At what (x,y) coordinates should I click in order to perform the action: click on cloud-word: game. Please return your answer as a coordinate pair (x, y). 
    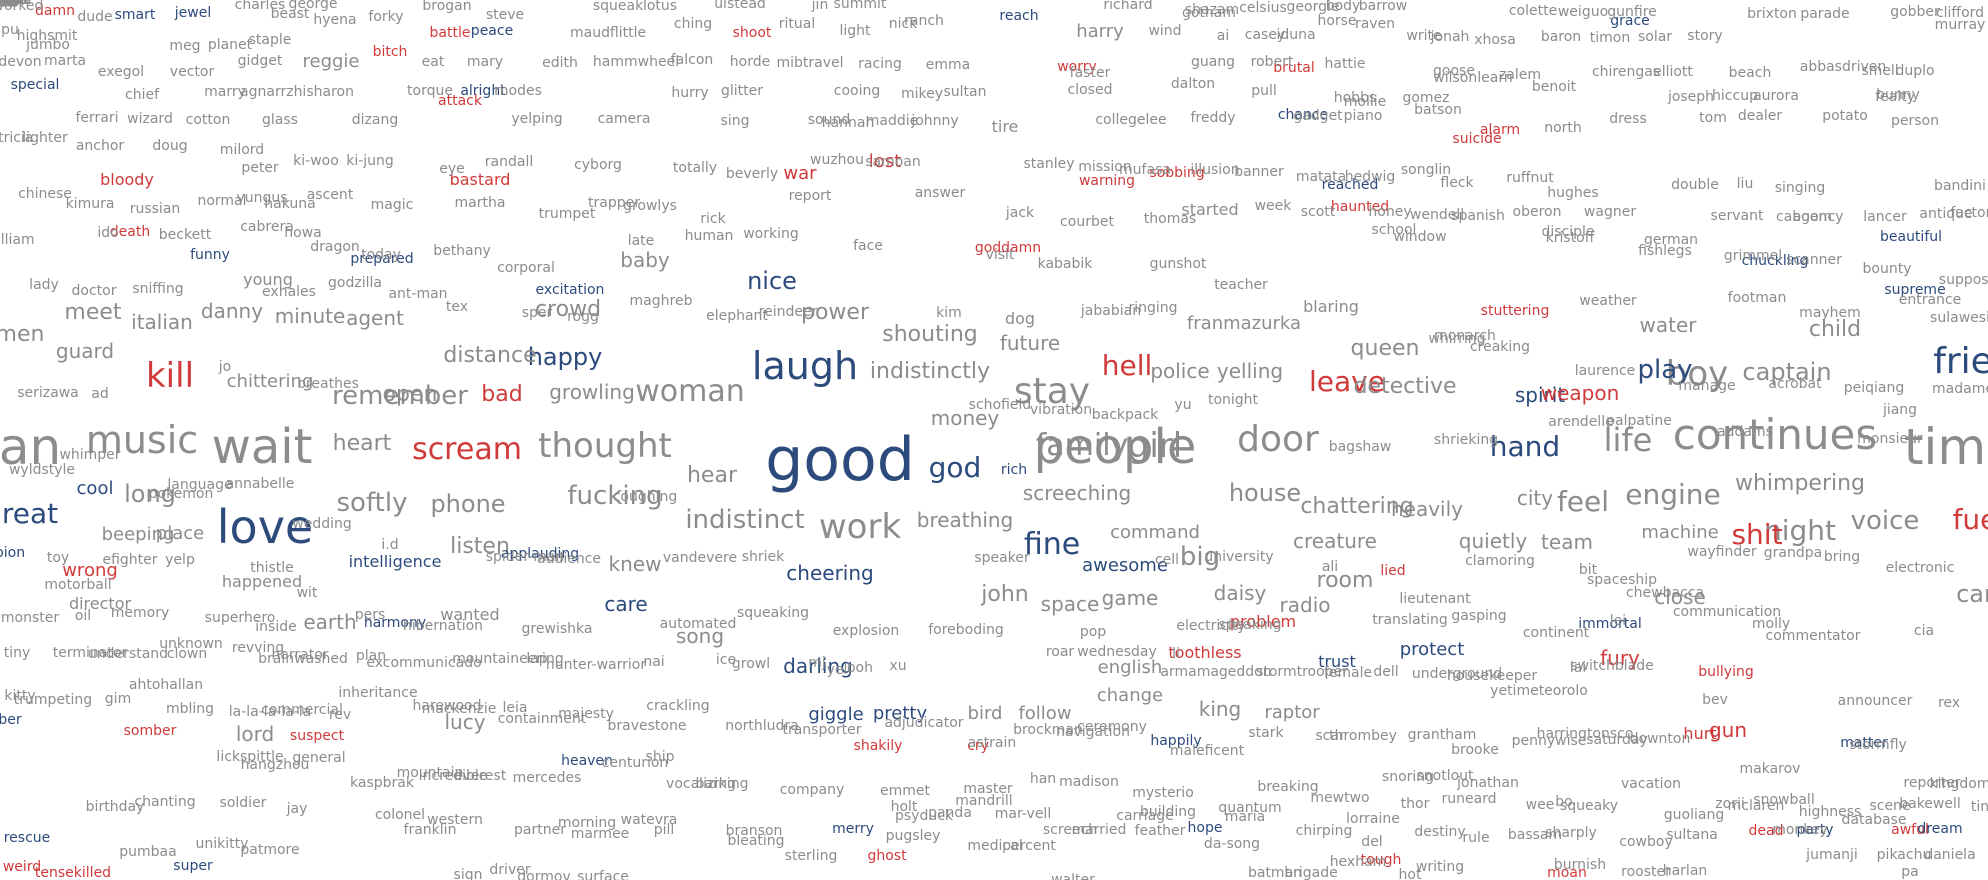
    Looking at the image, I should click on (1130, 598).